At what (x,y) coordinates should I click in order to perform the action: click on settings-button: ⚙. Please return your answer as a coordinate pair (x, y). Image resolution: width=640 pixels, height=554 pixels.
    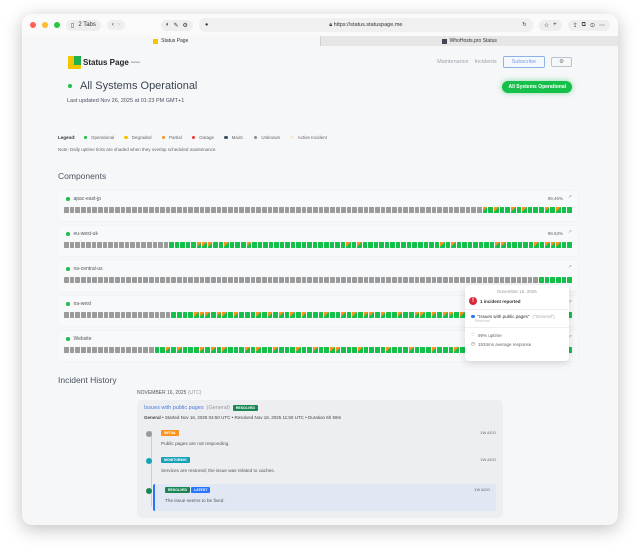
    Looking at the image, I should click on (561, 62).